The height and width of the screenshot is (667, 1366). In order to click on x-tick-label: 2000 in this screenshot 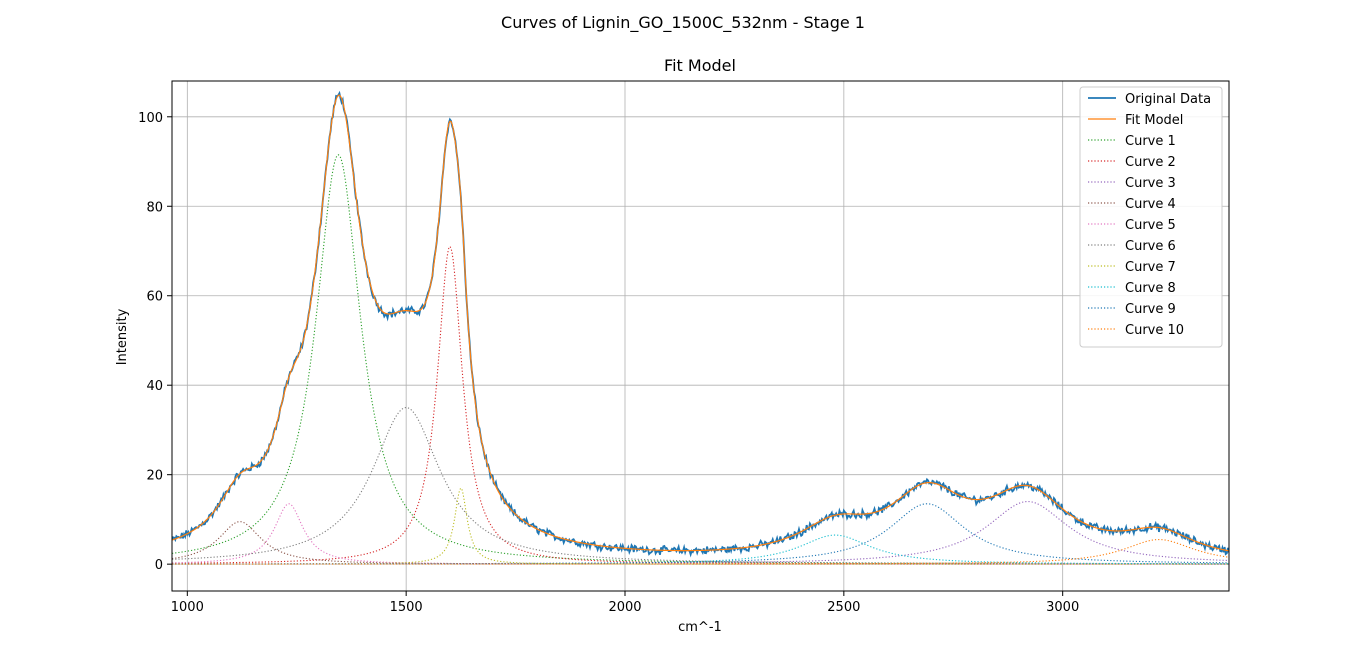, I will do `click(624, 607)`.